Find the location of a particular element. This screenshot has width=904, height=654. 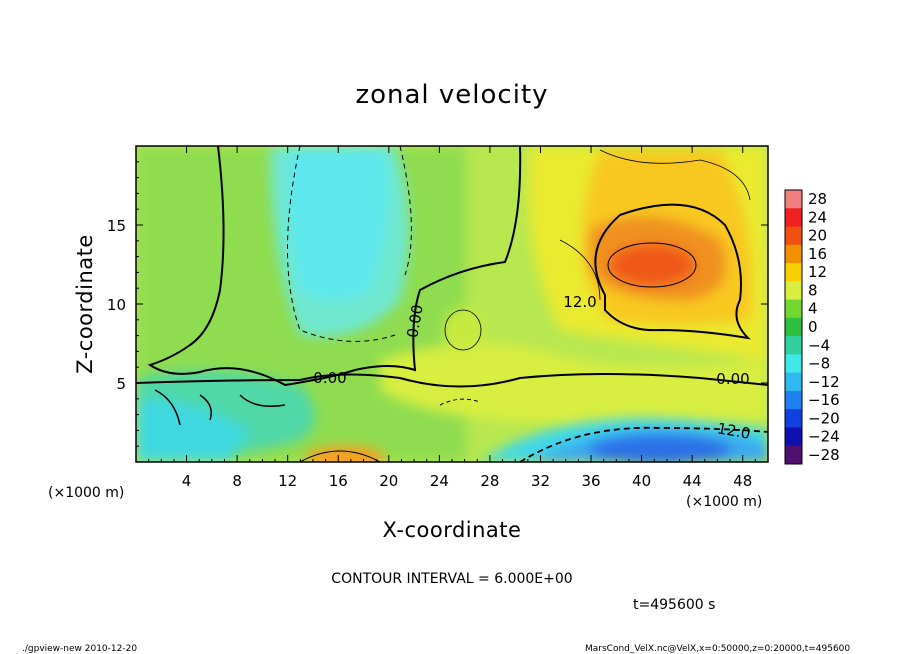

contour-label-4: 12.0 is located at coordinates (579, 302).